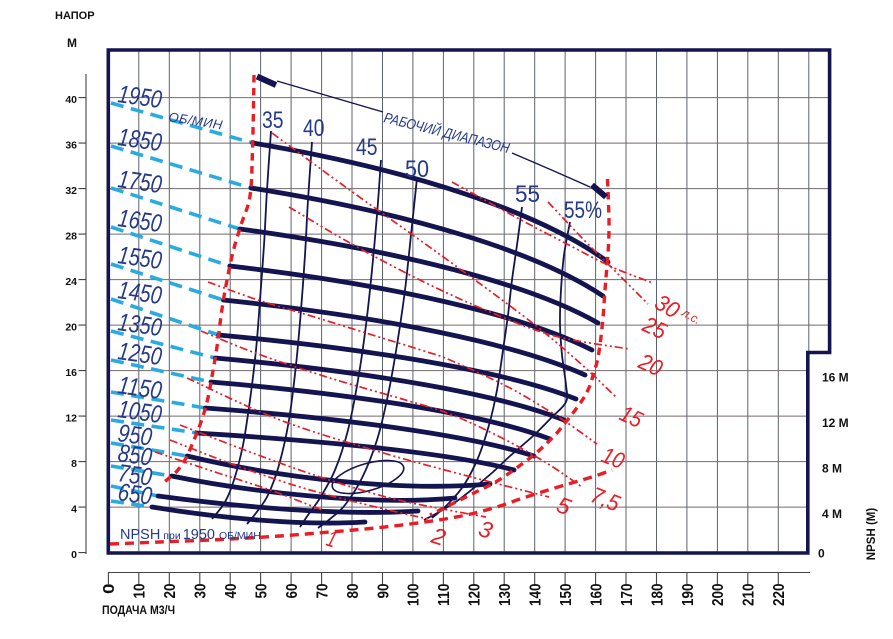 The height and width of the screenshot is (639, 893). Describe the element at coordinates (292, 590) in the screenshot. I see `svg-text: 60` at that location.